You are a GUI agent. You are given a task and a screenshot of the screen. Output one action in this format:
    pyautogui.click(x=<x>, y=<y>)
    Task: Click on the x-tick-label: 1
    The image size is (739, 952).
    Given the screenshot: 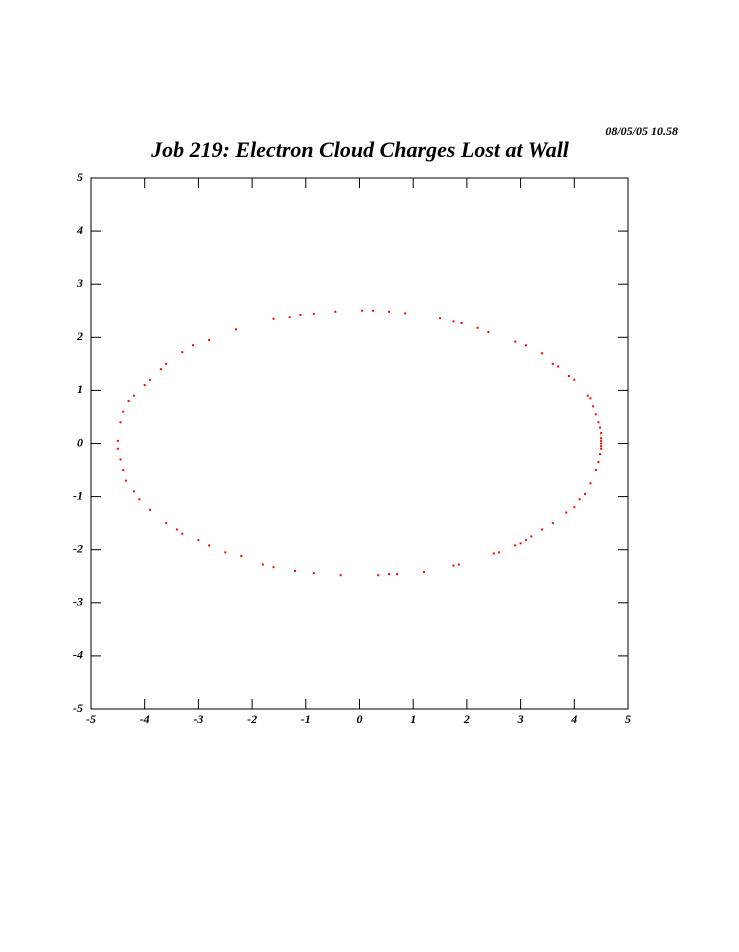 What is the action you would take?
    pyautogui.click(x=413, y=719)
    